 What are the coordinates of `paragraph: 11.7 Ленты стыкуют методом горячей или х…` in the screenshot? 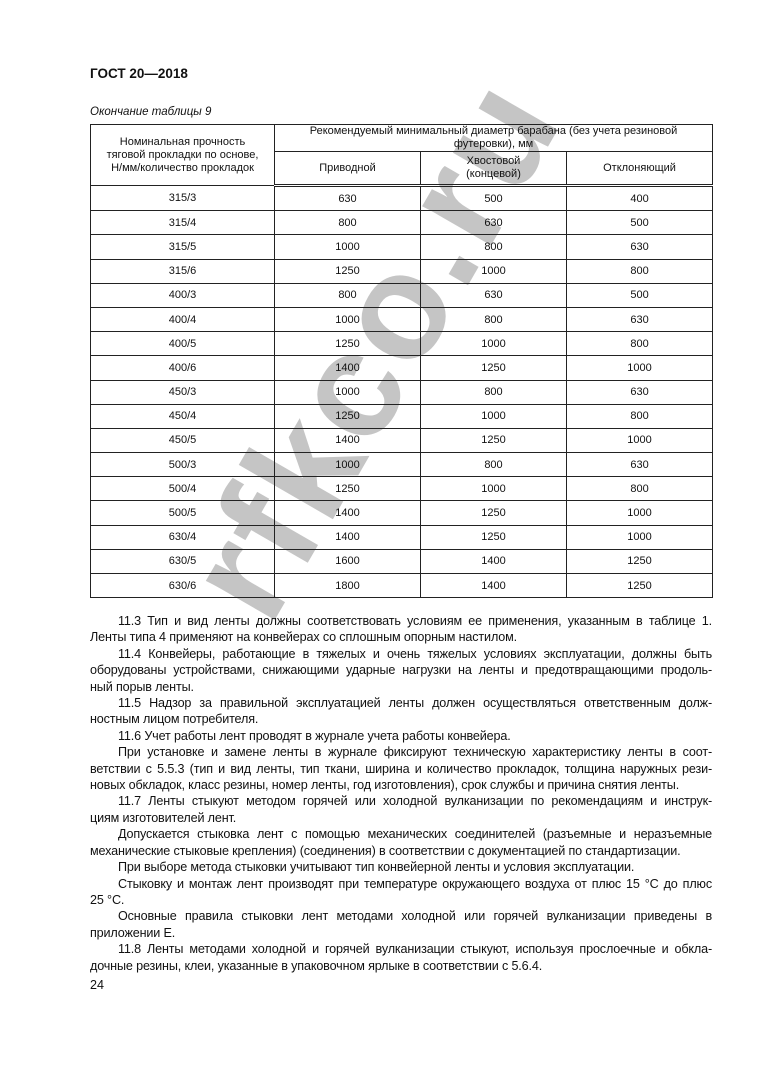 It's located at (401, 809).